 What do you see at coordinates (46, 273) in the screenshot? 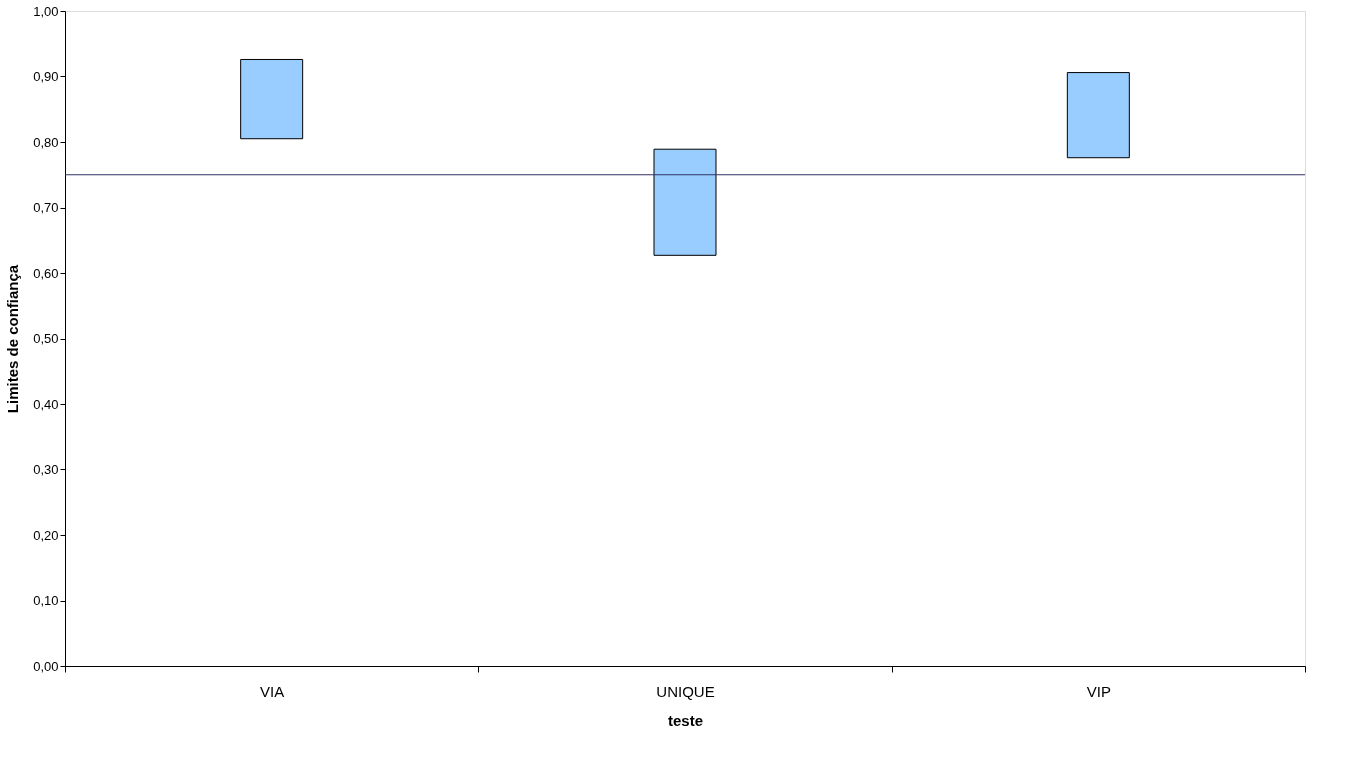
I see `y-tick-label: 0,60` at bounding box center [46, 273].